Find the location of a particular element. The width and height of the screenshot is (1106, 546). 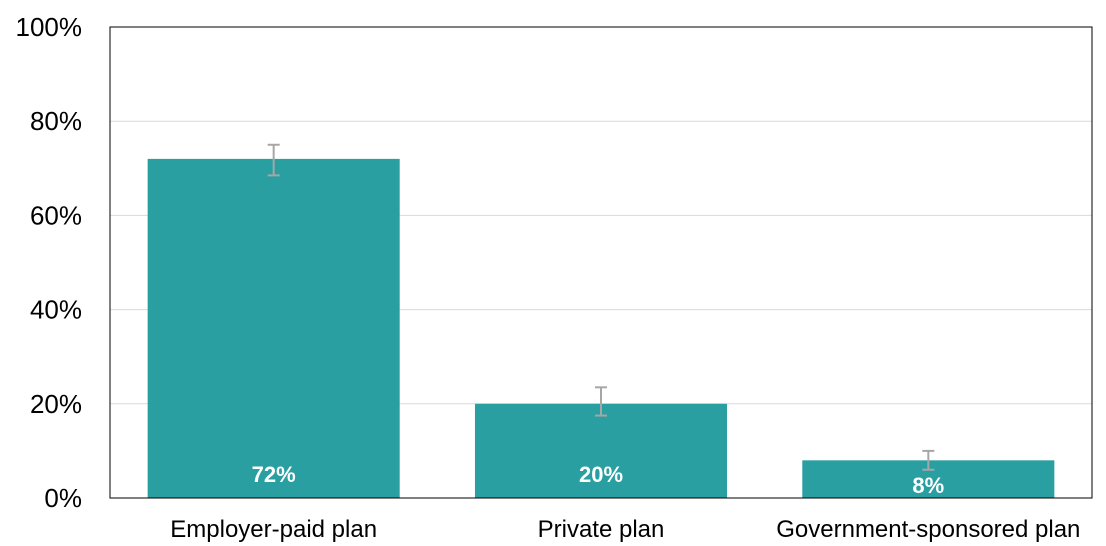

data-label: 8% is located at coordinates (928, 485).